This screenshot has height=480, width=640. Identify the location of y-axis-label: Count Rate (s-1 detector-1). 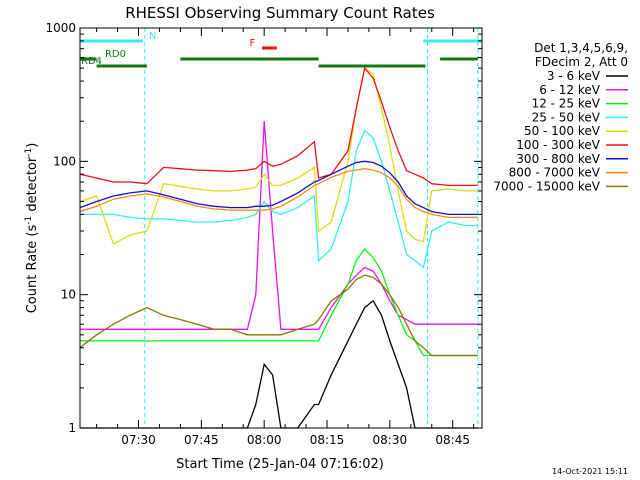
(32, 228).